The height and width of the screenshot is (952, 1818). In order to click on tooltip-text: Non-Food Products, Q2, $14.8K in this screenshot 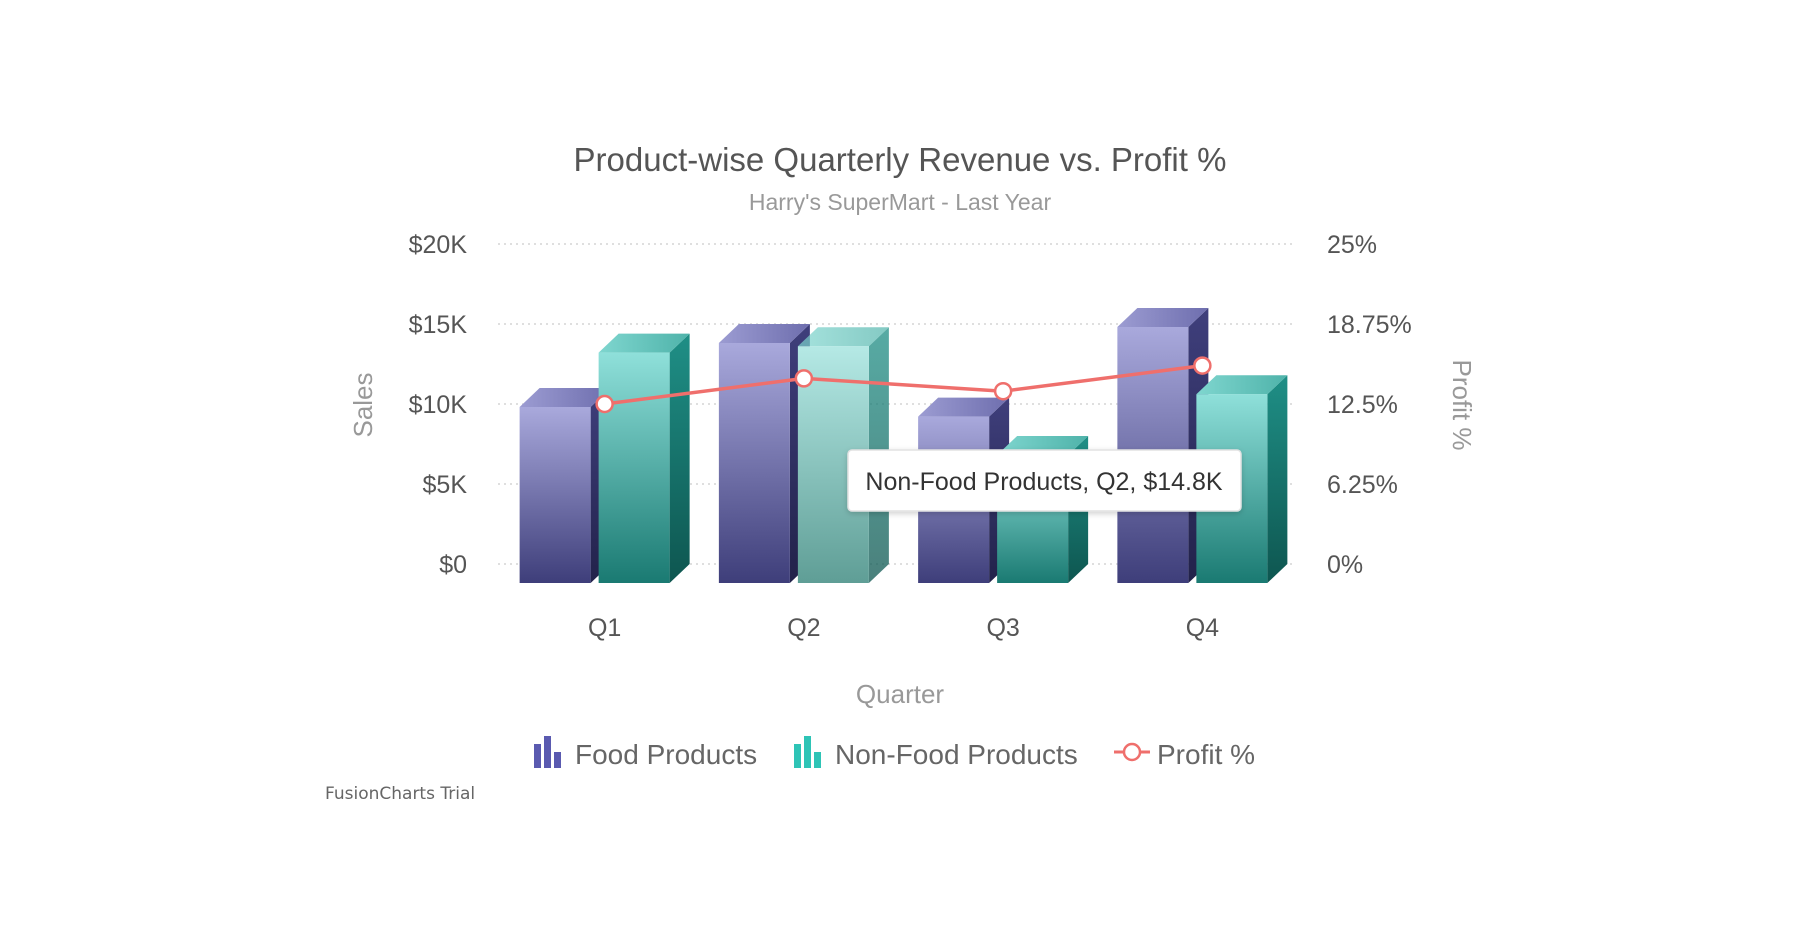, I will do `click(1043, 482)`.